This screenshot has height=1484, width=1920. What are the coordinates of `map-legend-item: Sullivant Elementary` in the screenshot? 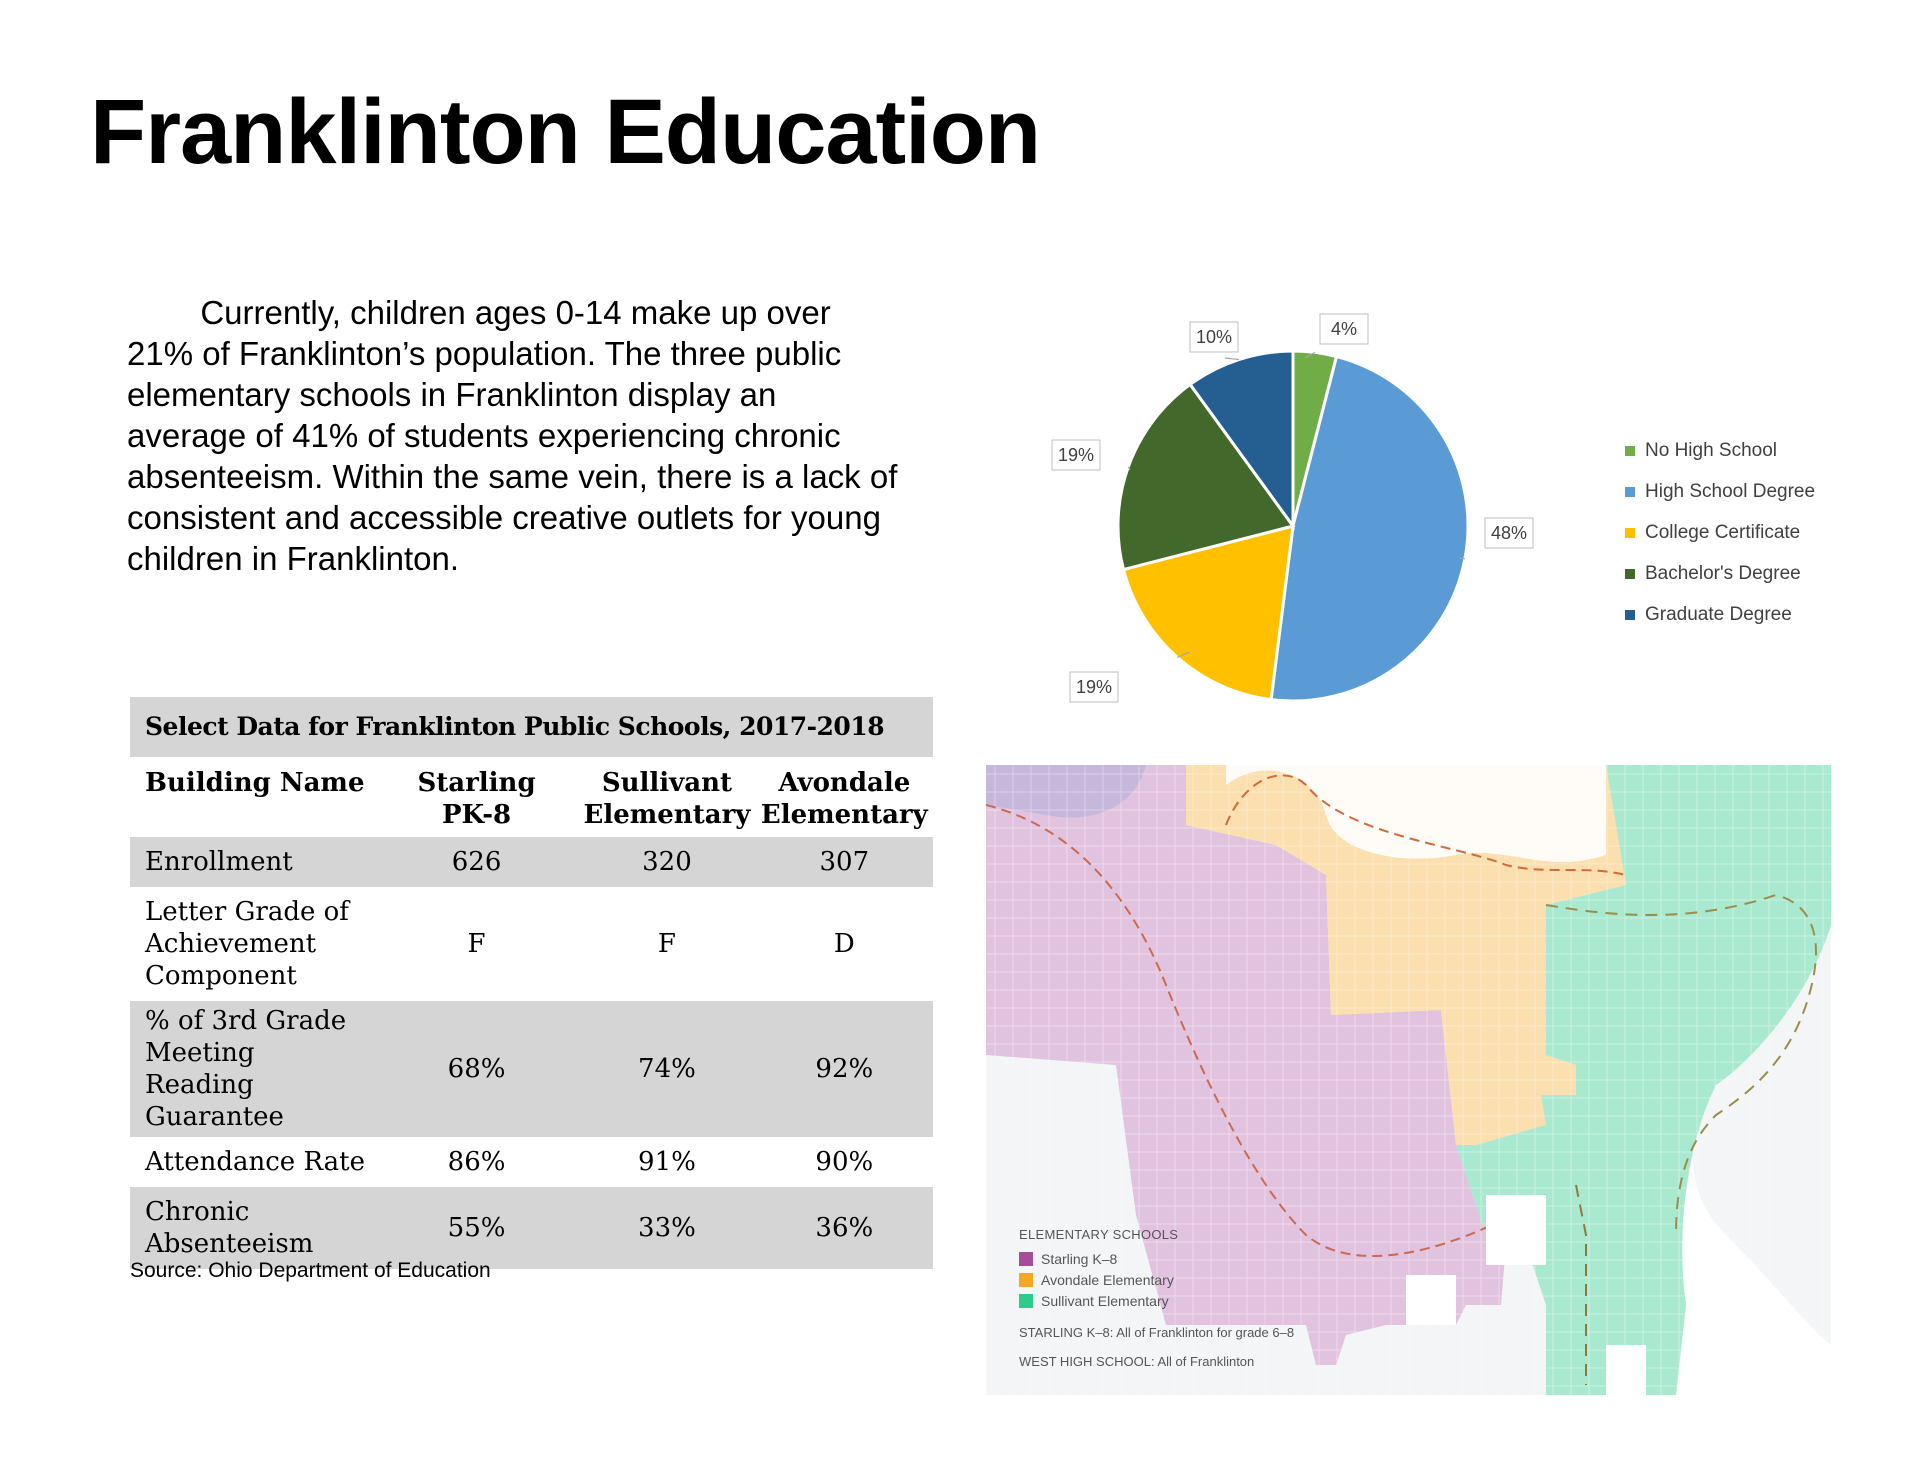 It's located at (1156, 1300).